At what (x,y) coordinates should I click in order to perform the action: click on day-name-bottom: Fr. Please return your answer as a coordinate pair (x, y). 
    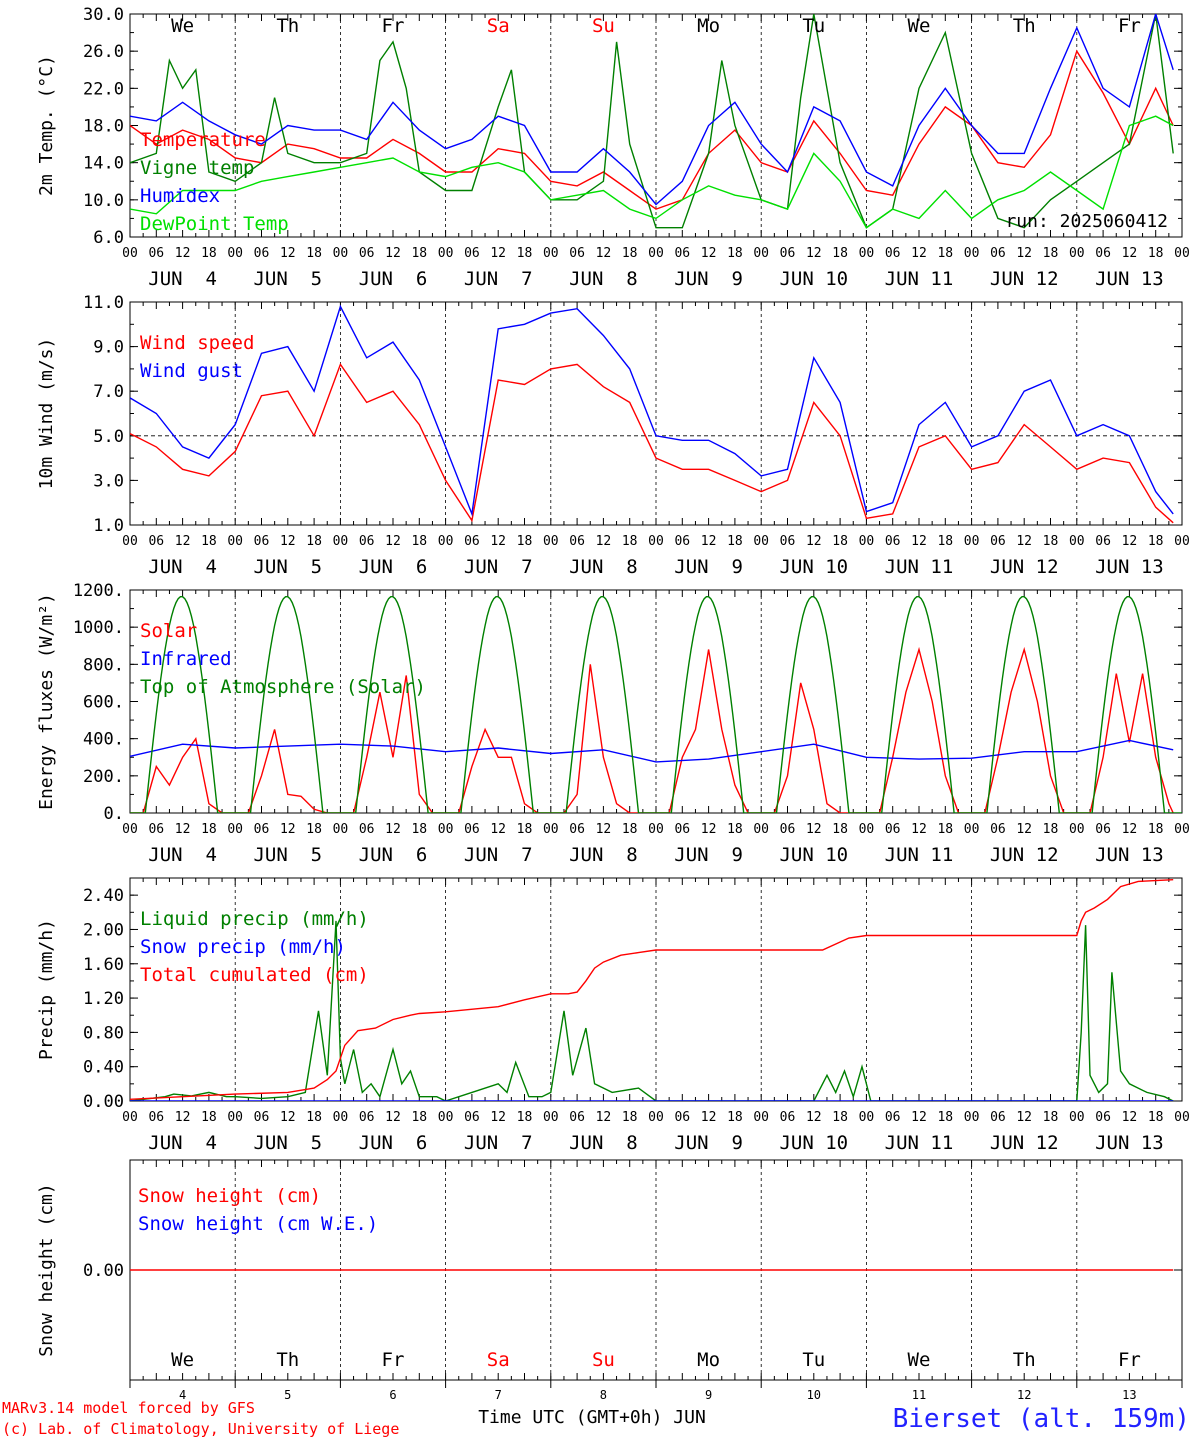
    Looking at the image, I should click on (393, 1360).